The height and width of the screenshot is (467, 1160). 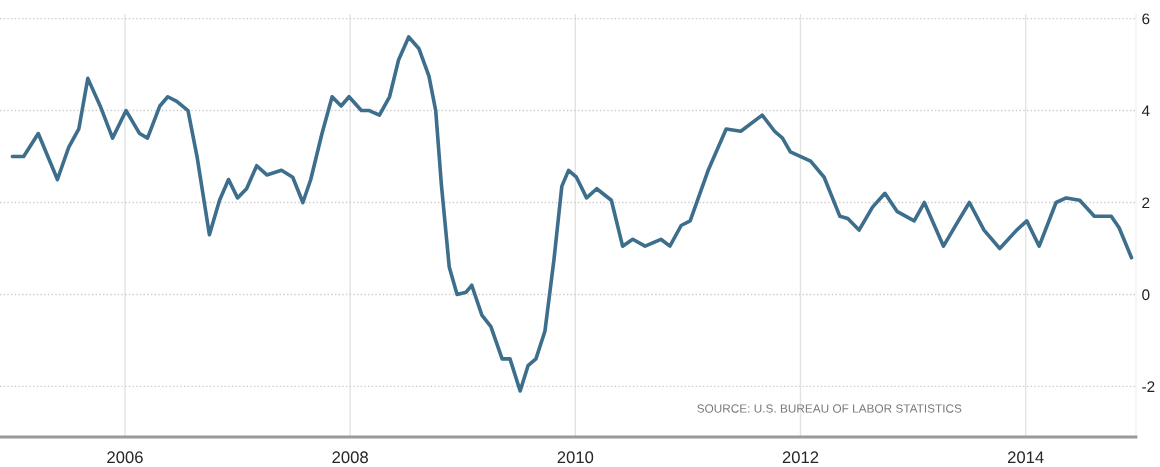 What do you see at coordinates (1025, 457) in the screenshot?
I see `x-tick-label: 2014` at bounding box center [1025, 457].